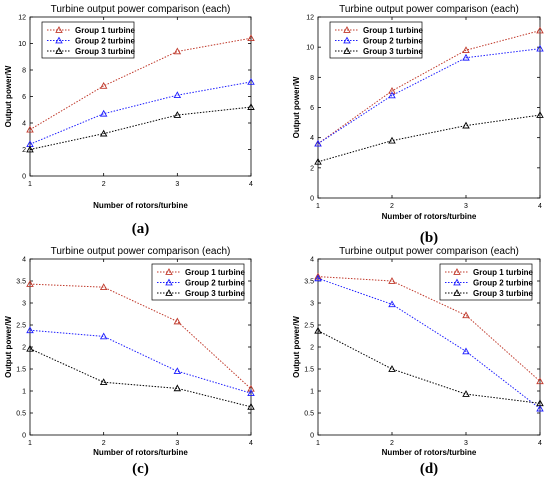 The width and height of the screenshot is (550, 482). Describe the element at coordinates (309, 326) in the screenshot. I see `y-tick-label: 2.5` at that location.